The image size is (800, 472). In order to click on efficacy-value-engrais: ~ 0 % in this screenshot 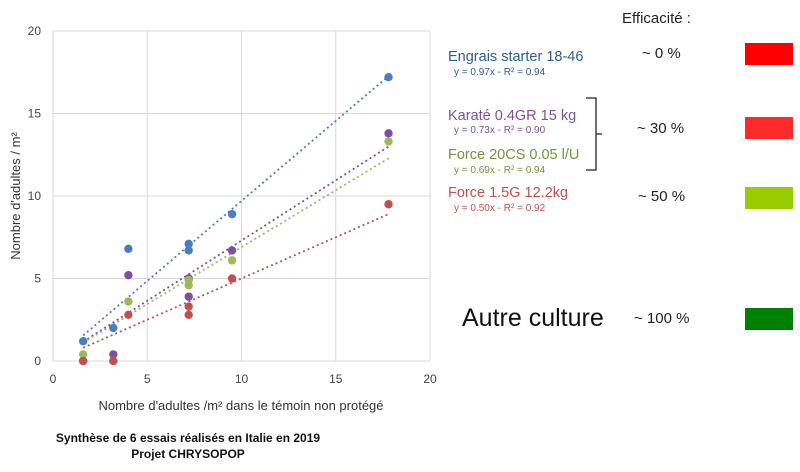, I will do `click(661, 53)`.